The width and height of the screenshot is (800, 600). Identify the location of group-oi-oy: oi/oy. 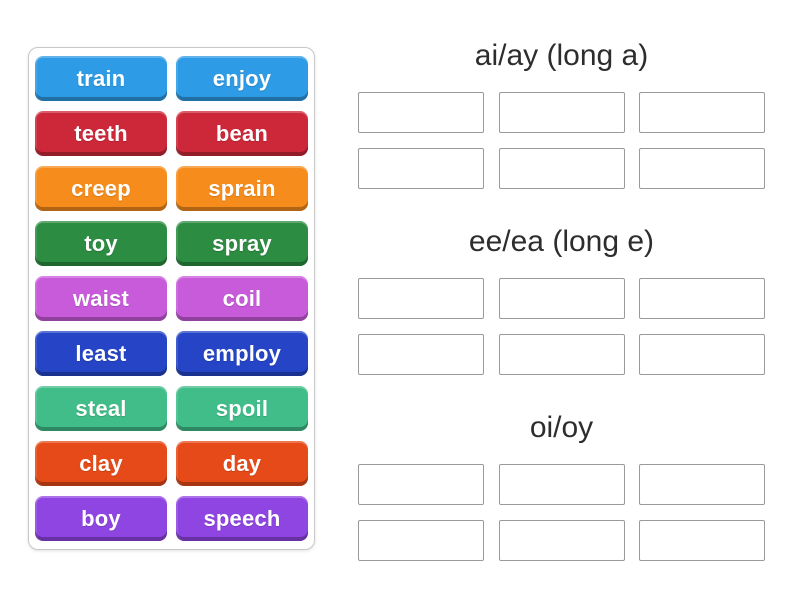
(561, 484).